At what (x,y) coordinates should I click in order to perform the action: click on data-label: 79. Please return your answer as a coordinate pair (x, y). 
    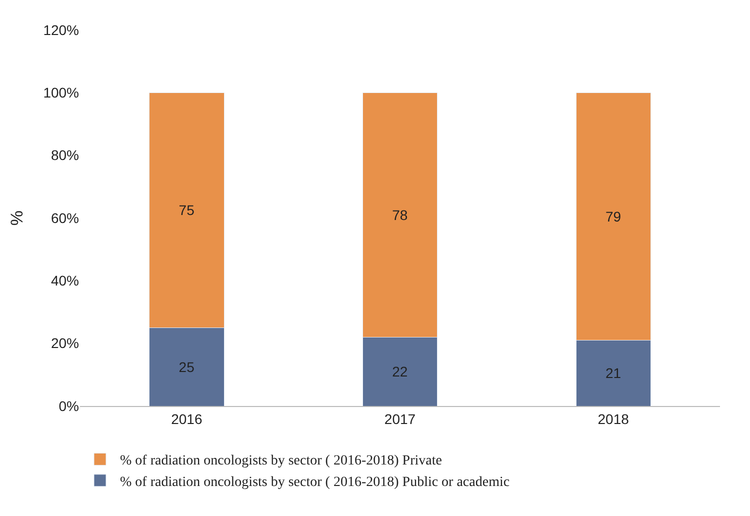
    Looking at the image, I should click on (613, 216).